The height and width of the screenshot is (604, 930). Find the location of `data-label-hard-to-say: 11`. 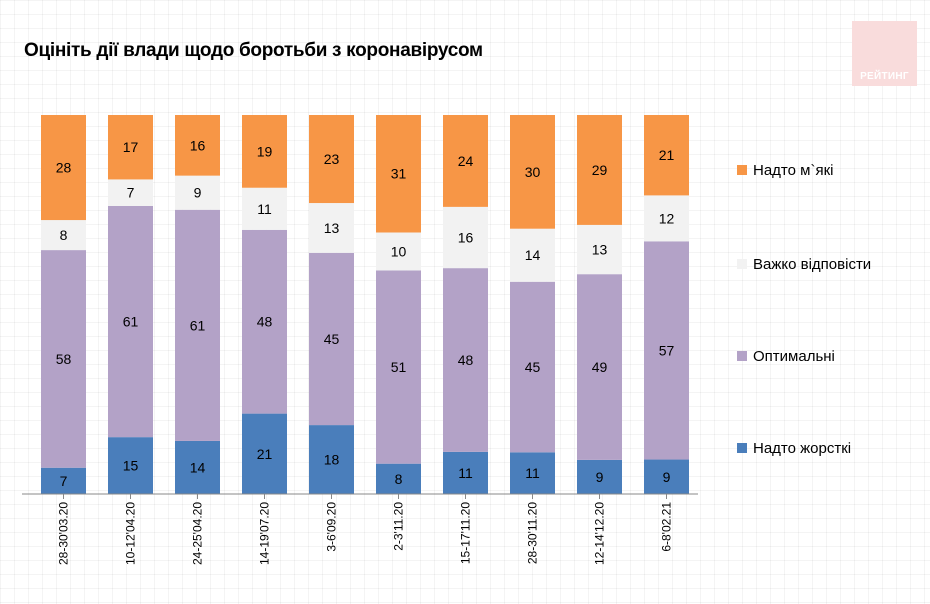

data-label-hard-to-say: 11 is located at coordinates (264, 209).